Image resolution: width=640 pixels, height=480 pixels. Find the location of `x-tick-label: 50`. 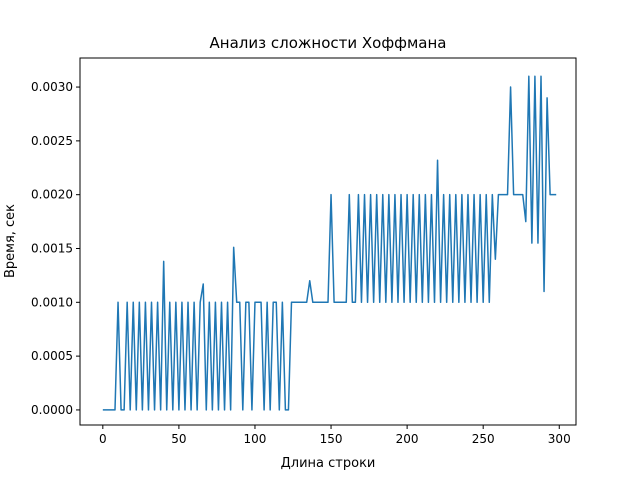

x-tick-label: 50 is located at coordinates (178, 439).